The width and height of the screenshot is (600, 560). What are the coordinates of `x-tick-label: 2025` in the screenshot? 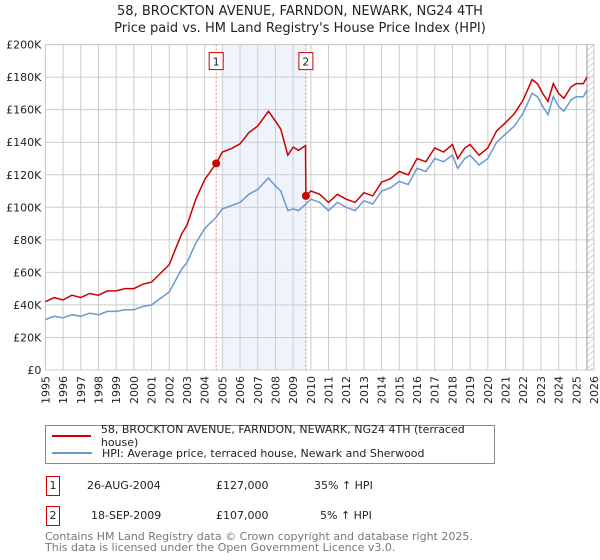 It's located at (576, 390).